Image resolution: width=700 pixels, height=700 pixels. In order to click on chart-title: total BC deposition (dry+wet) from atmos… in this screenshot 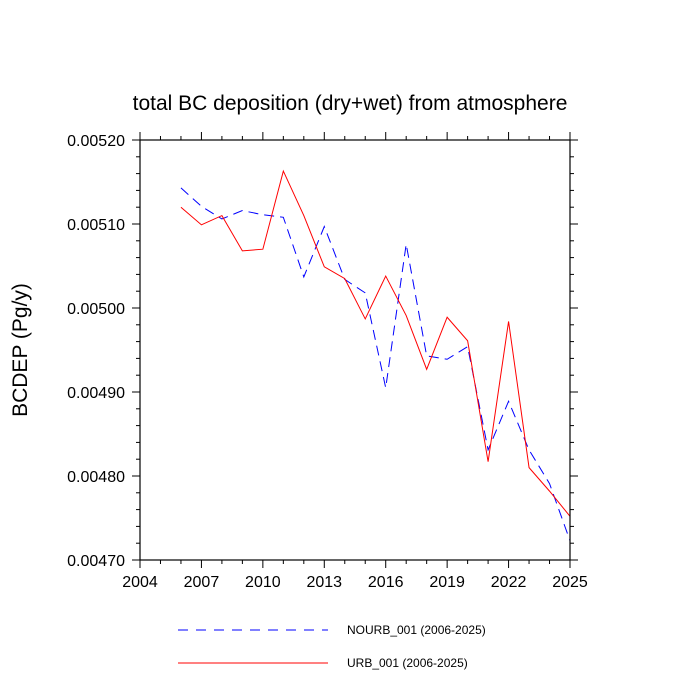, I will do `click(350, 103)`.